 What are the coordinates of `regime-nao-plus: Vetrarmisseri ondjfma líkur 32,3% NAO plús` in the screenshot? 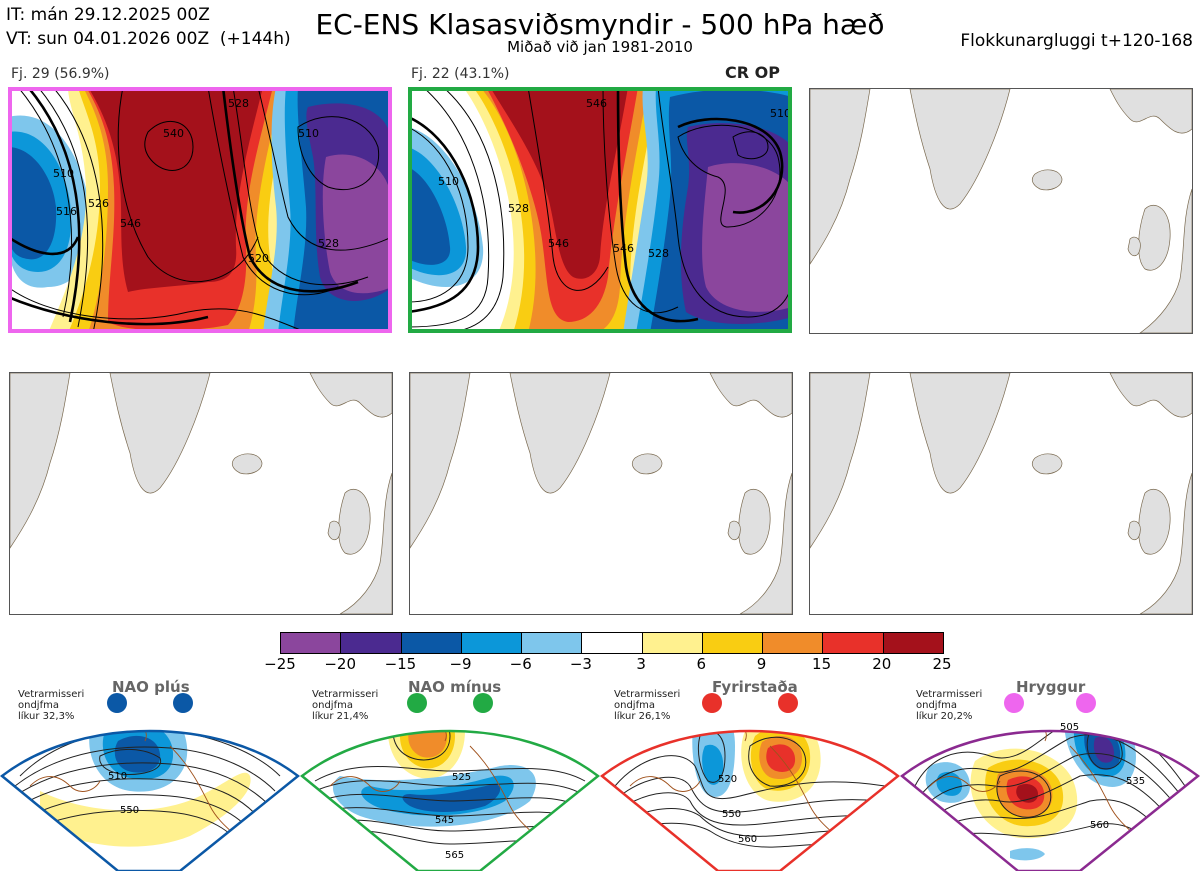 It's located at (150, 773).